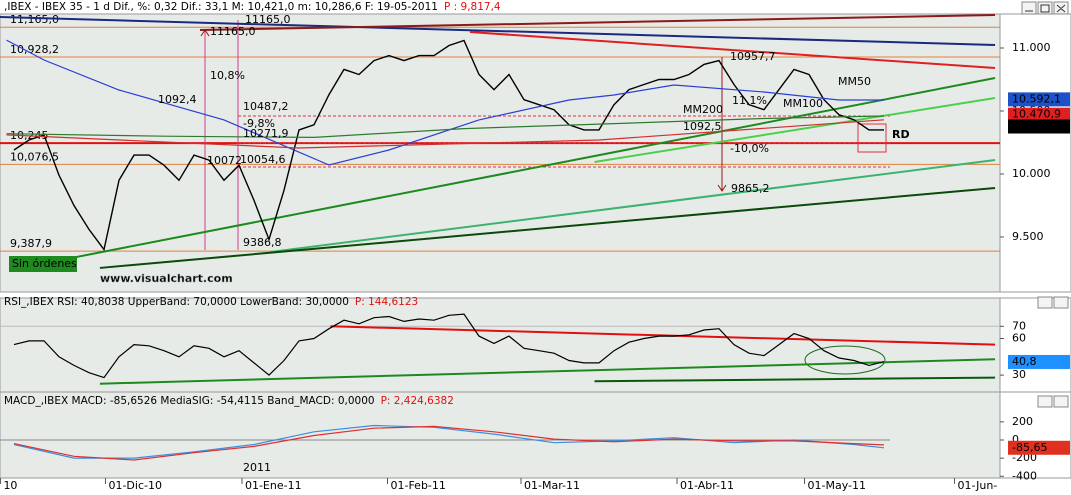 The image size is (1071, 495). Describe the element at coordinates (702, 126) in the screenshot. I see `annotation: 1092,5` at that location.